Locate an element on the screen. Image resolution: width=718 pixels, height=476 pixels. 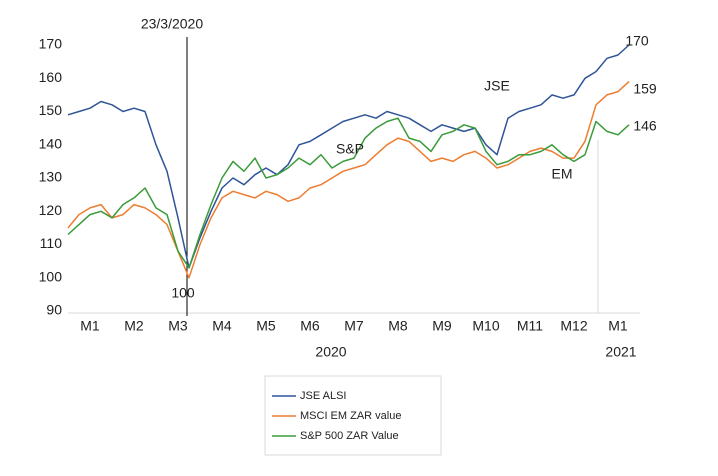
x-tick-label: M11 is located at coordinates (530, 326).